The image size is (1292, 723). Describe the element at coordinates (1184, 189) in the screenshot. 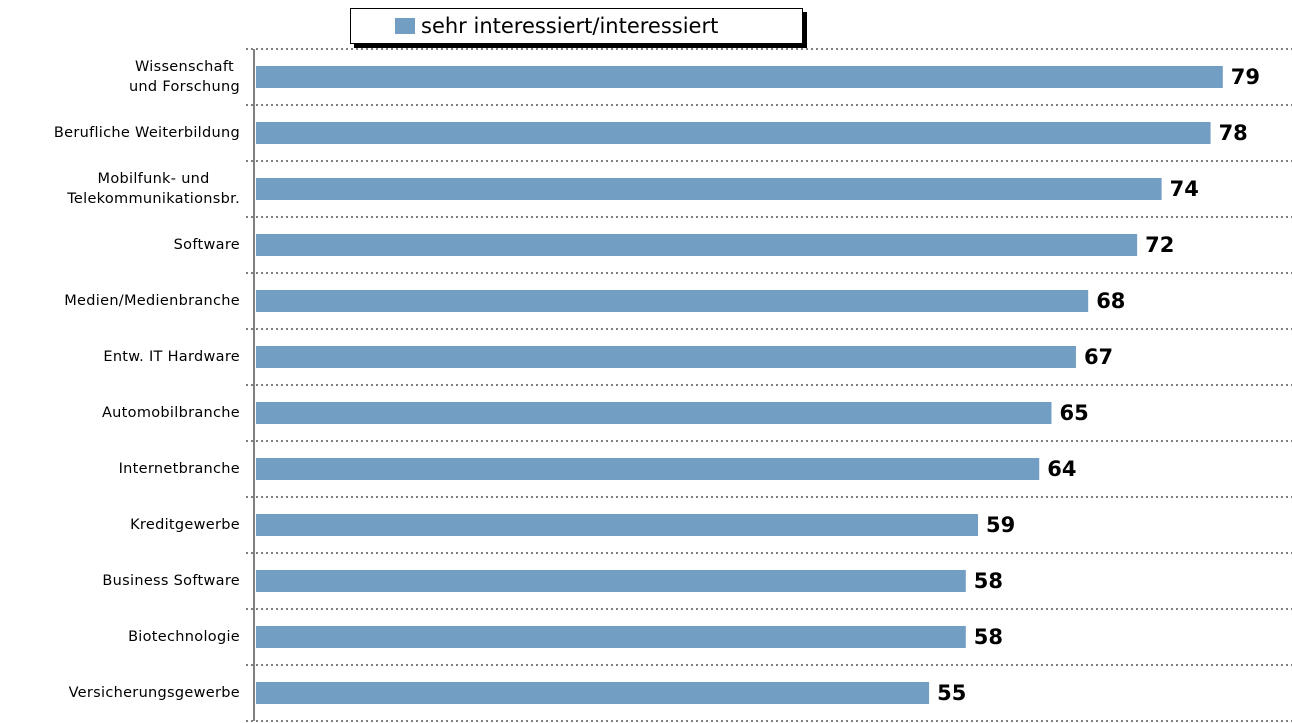

I see `data-label: 74` at that location.